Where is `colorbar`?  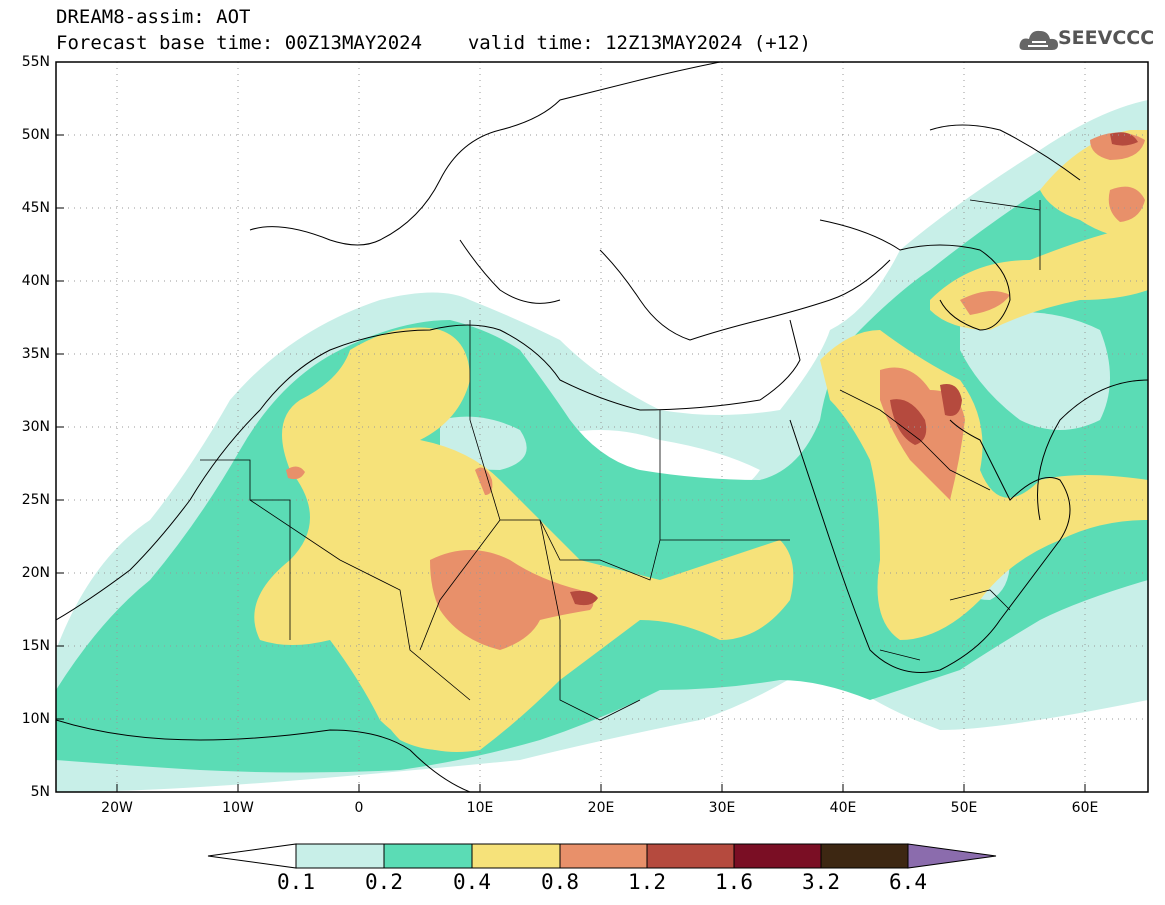 colorbar is located at coordinates (602, 856).